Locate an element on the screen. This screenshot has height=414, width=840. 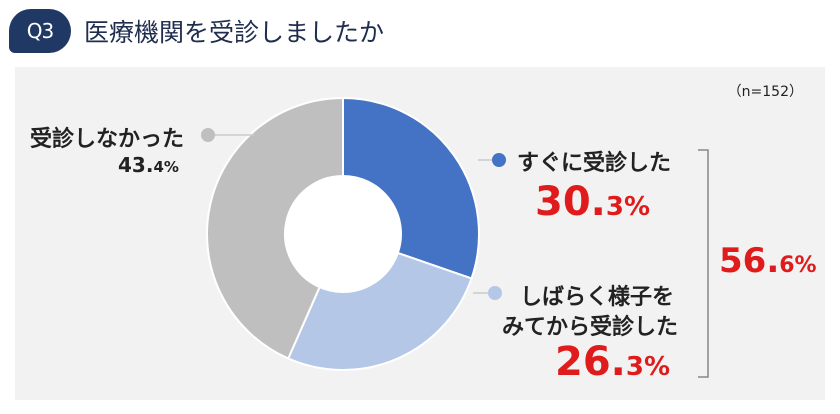
sample-size: （n=152） is located at coordinates (765, 92).